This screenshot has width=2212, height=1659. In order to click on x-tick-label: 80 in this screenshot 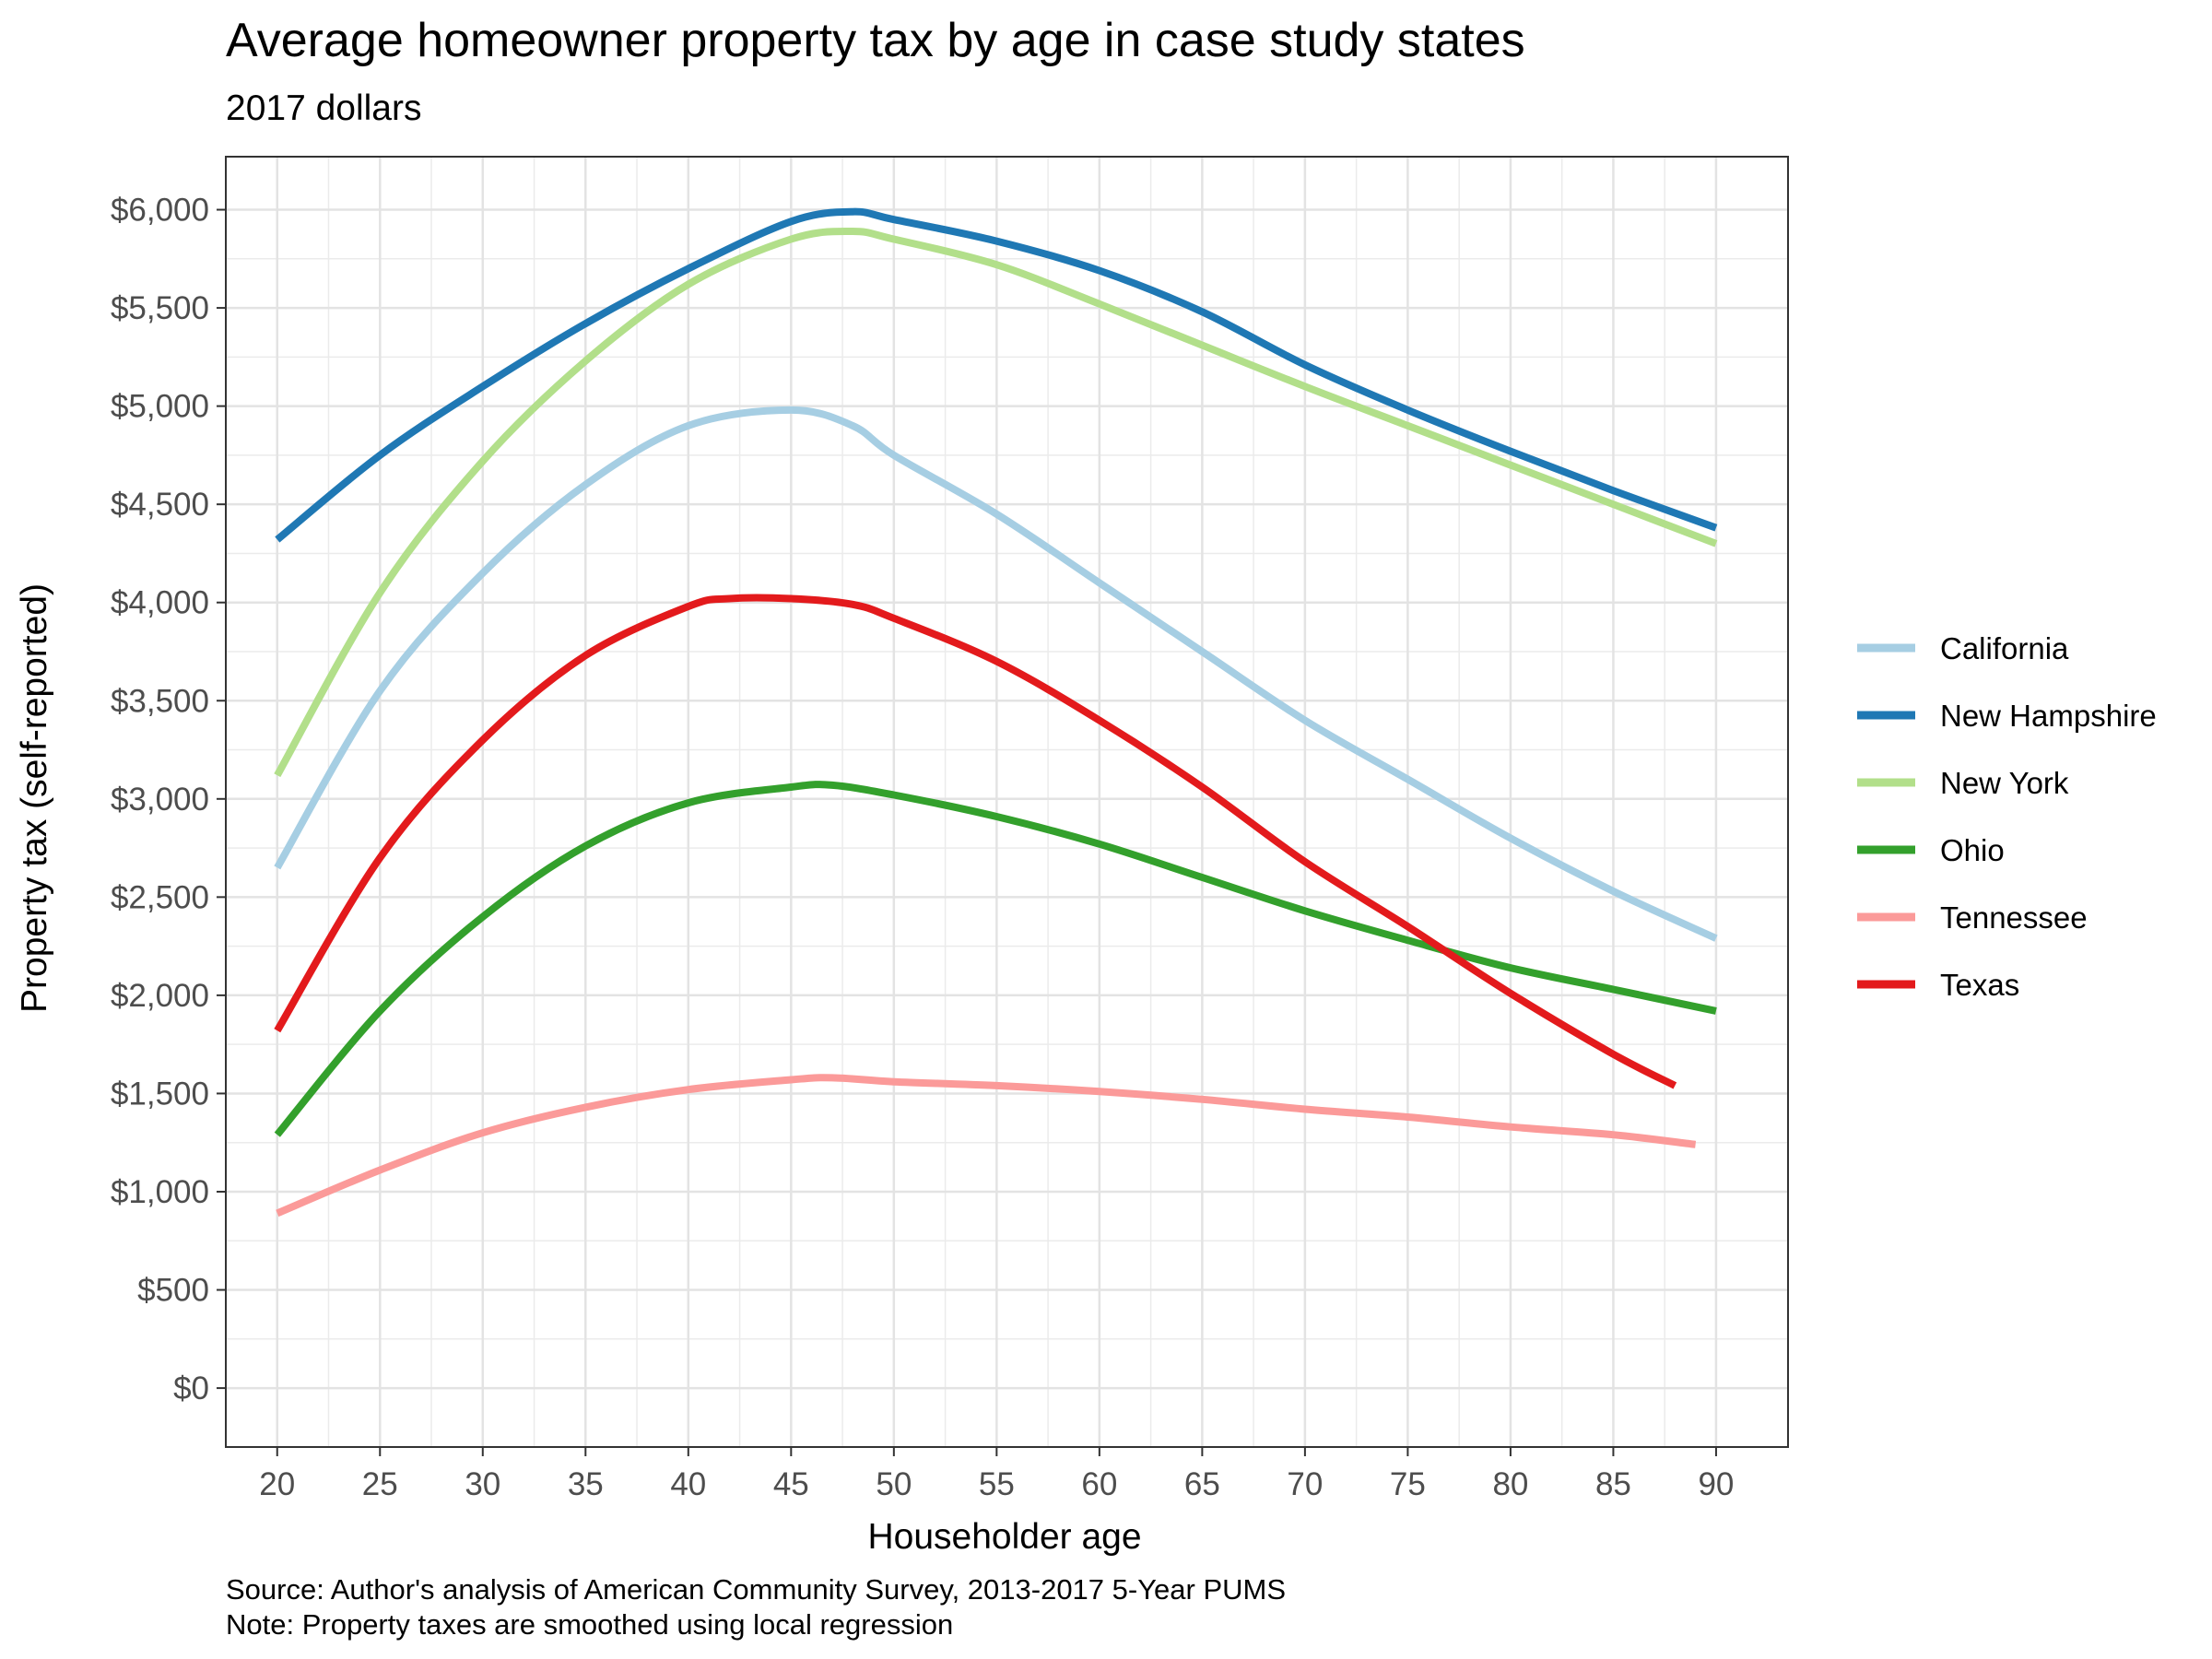, I will do `click(1510, 1484)`.